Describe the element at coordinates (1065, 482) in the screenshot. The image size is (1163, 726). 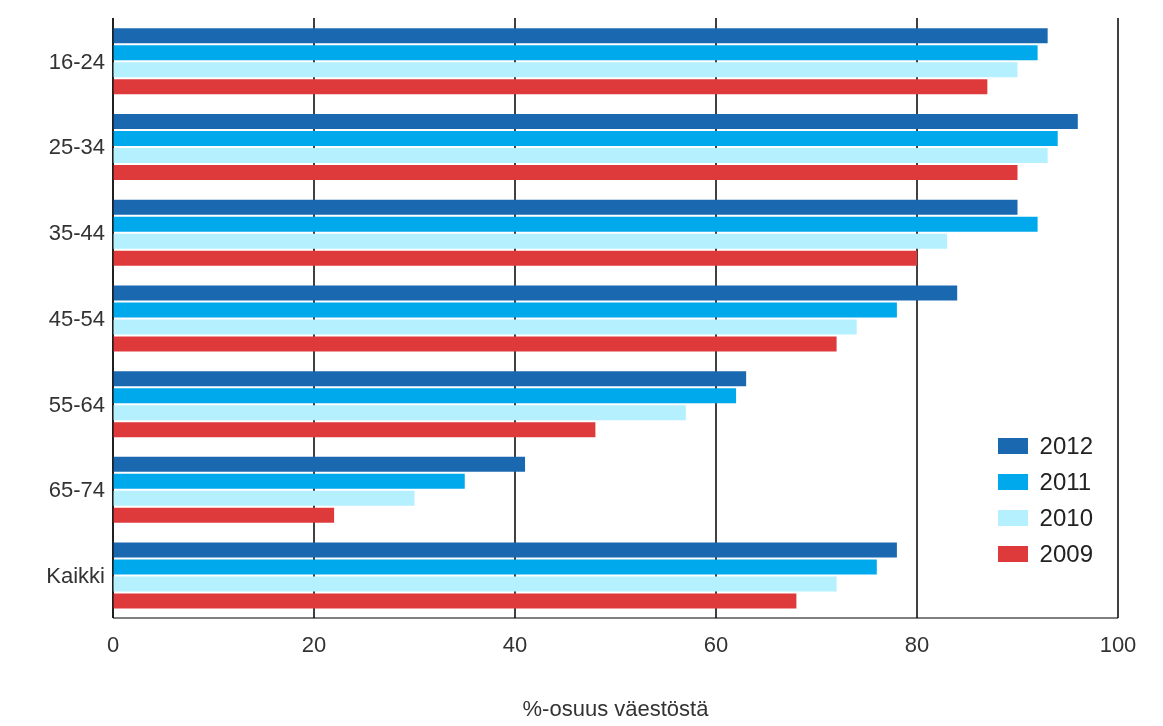
I see `legend-label: 2011` at that location.